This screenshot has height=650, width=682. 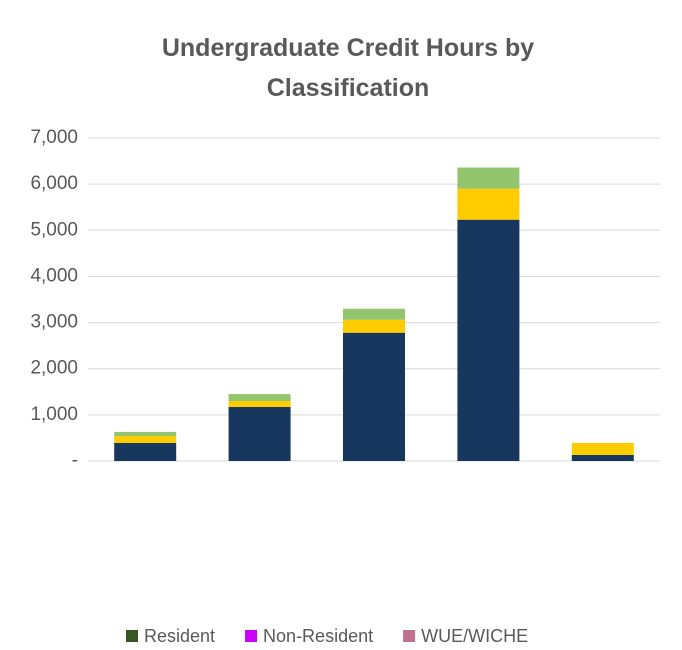 What do you see at coordinates (54, 275) in the screenshot?
I see `y-tick-label: 4,000` at bounding box center [54, 275].